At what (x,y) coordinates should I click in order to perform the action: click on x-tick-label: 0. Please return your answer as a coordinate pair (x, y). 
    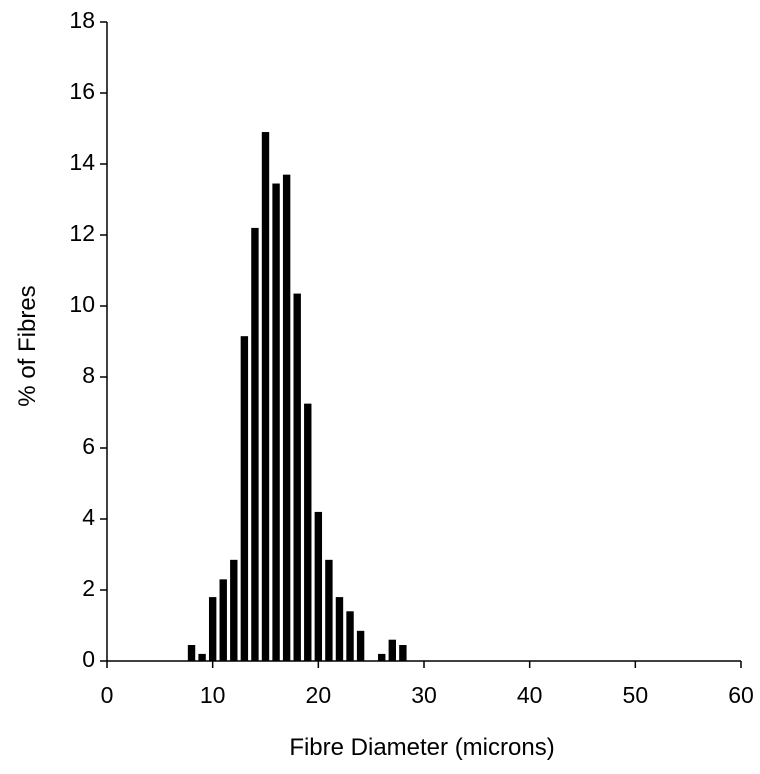
    Looking at the image, I should click on (107, 695).